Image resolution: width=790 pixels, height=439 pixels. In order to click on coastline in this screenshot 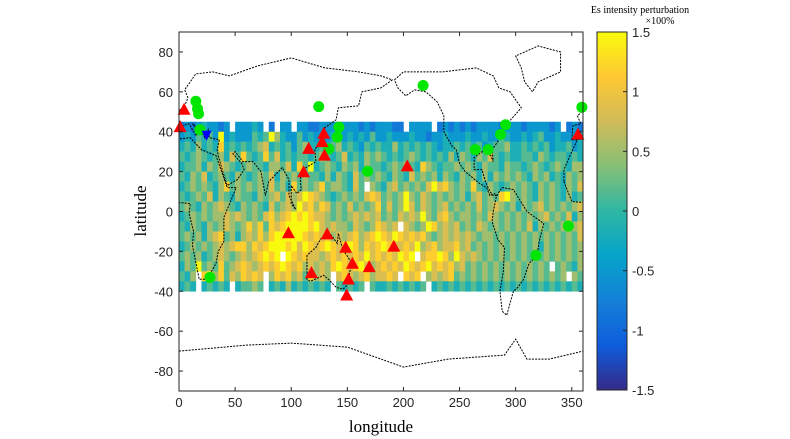, I will do `click(58, 132)`.